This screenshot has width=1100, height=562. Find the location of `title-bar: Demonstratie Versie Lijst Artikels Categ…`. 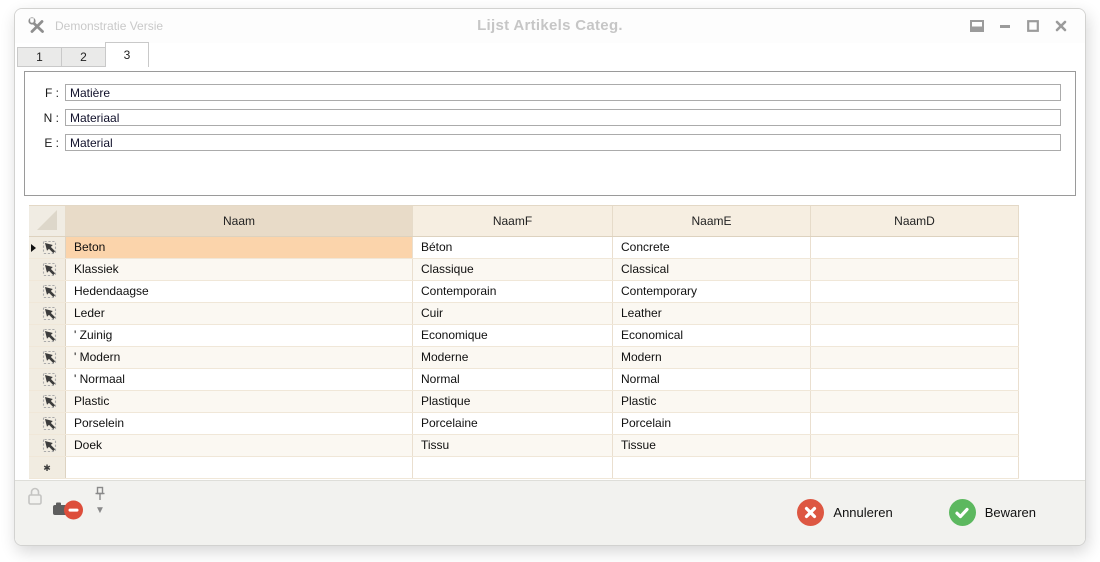

title-bar: Demonstratie Versie Lijst Artikels Categ… is located at coordinates (550, 26).